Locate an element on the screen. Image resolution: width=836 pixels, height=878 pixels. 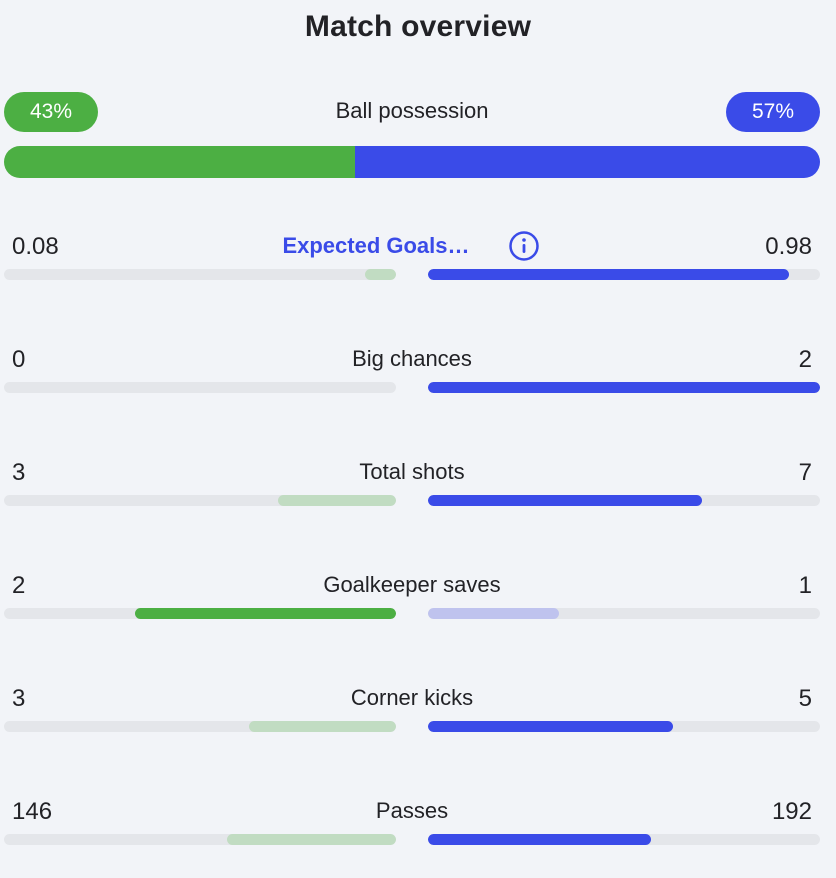
stat-row-big-chances: 0 Big chances 2 is located at coordinates (418, 385).